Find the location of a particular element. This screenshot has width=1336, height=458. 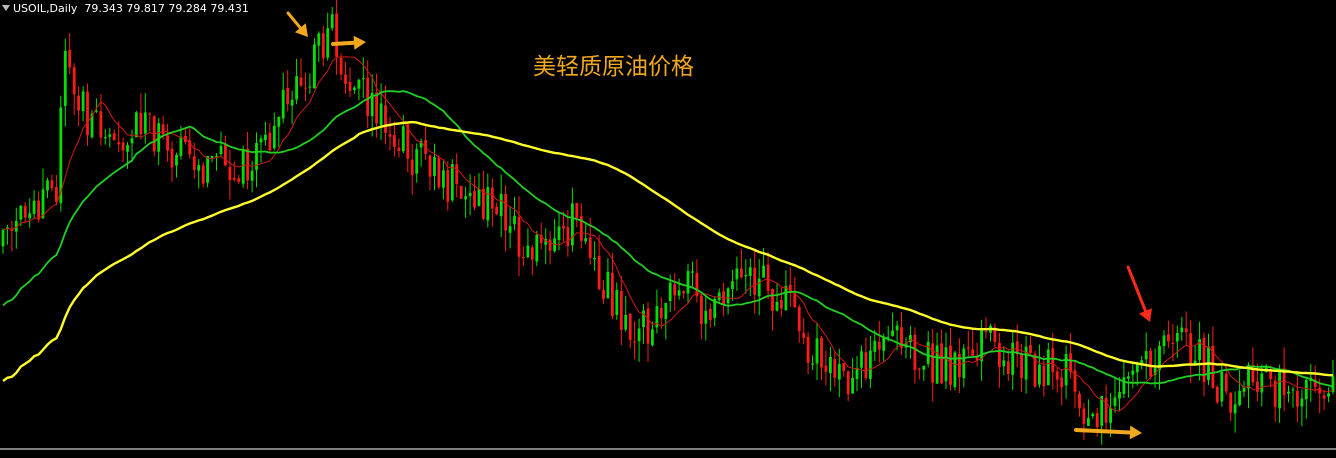

chevron-down-icon is located at coordinates (6, 8).